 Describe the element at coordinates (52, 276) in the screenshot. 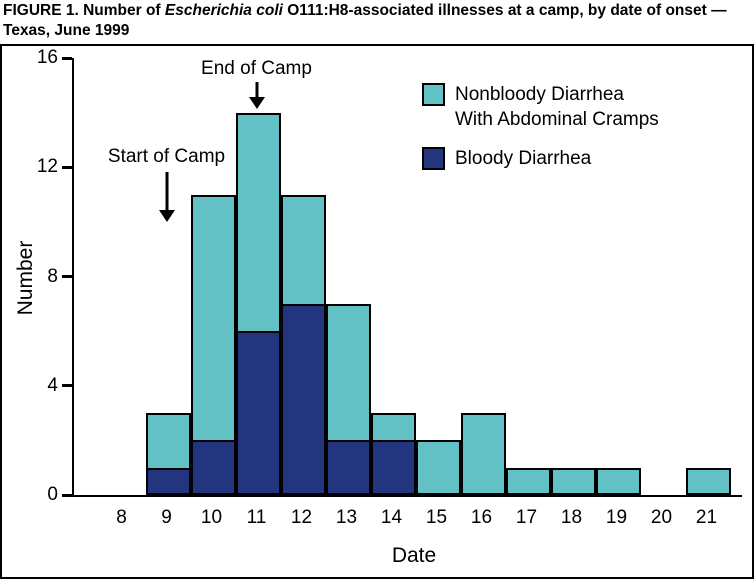

I see `y-tick-label: 8` at that location.